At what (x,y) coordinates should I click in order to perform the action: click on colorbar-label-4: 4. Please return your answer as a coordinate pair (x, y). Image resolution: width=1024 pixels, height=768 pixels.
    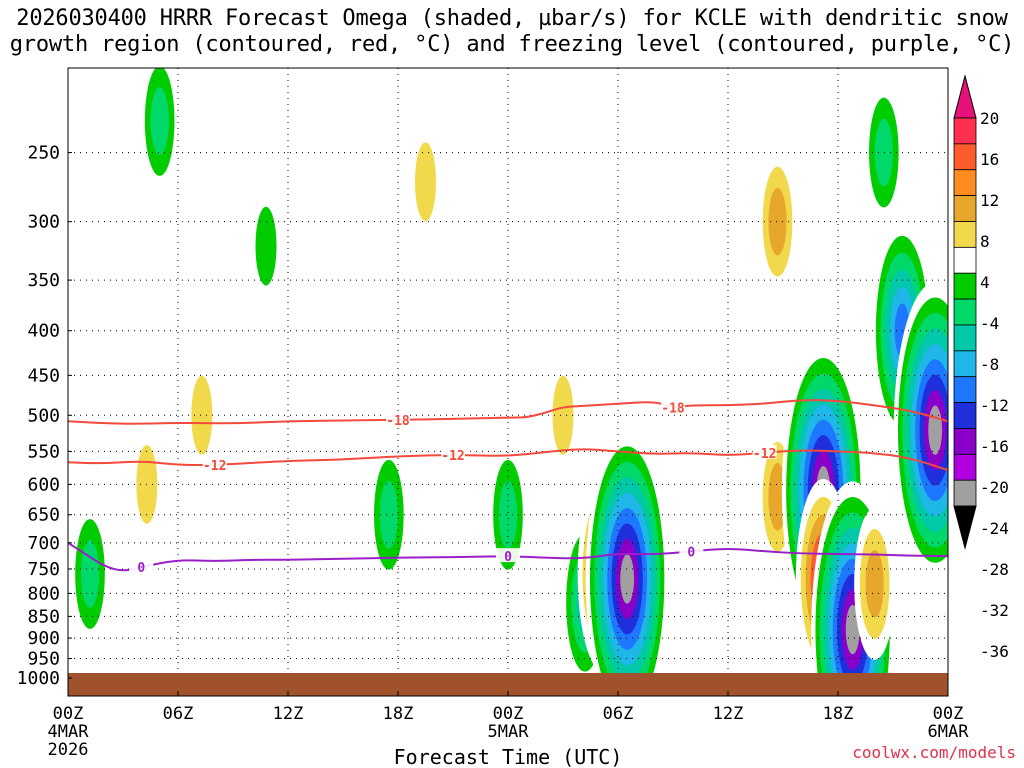
    Looking at the image, I should click on (985, 282).